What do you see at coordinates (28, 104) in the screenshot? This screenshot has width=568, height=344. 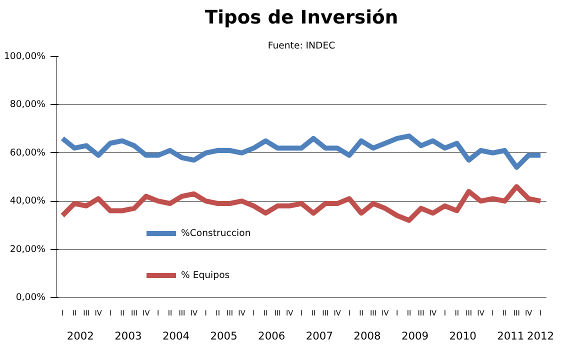 I see `y-tick-label: 80,00%` at bounding box center [28, 104].